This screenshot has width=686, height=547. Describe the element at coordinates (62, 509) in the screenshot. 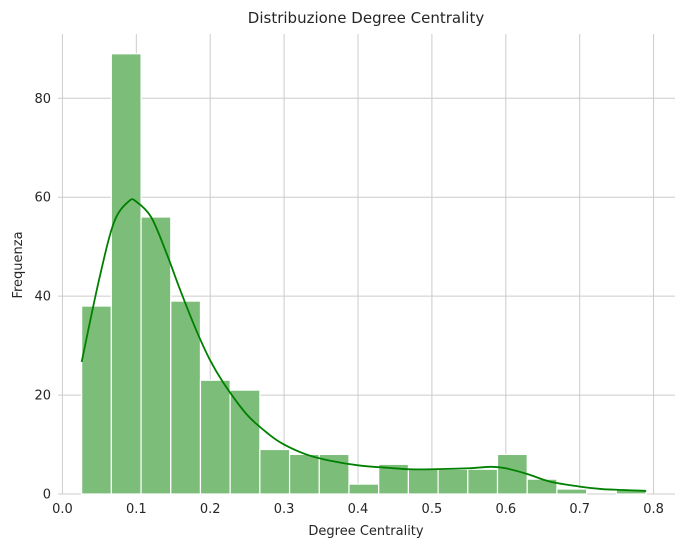

I see `x-tick-label: 0.0` at that location.